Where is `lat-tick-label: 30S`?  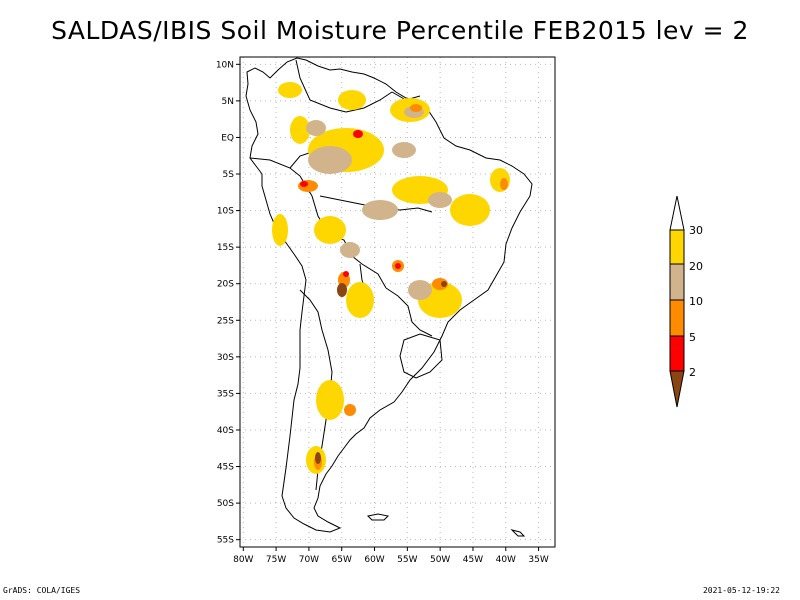 lat-tick-label: 30S is located at coordinates (225, 358).